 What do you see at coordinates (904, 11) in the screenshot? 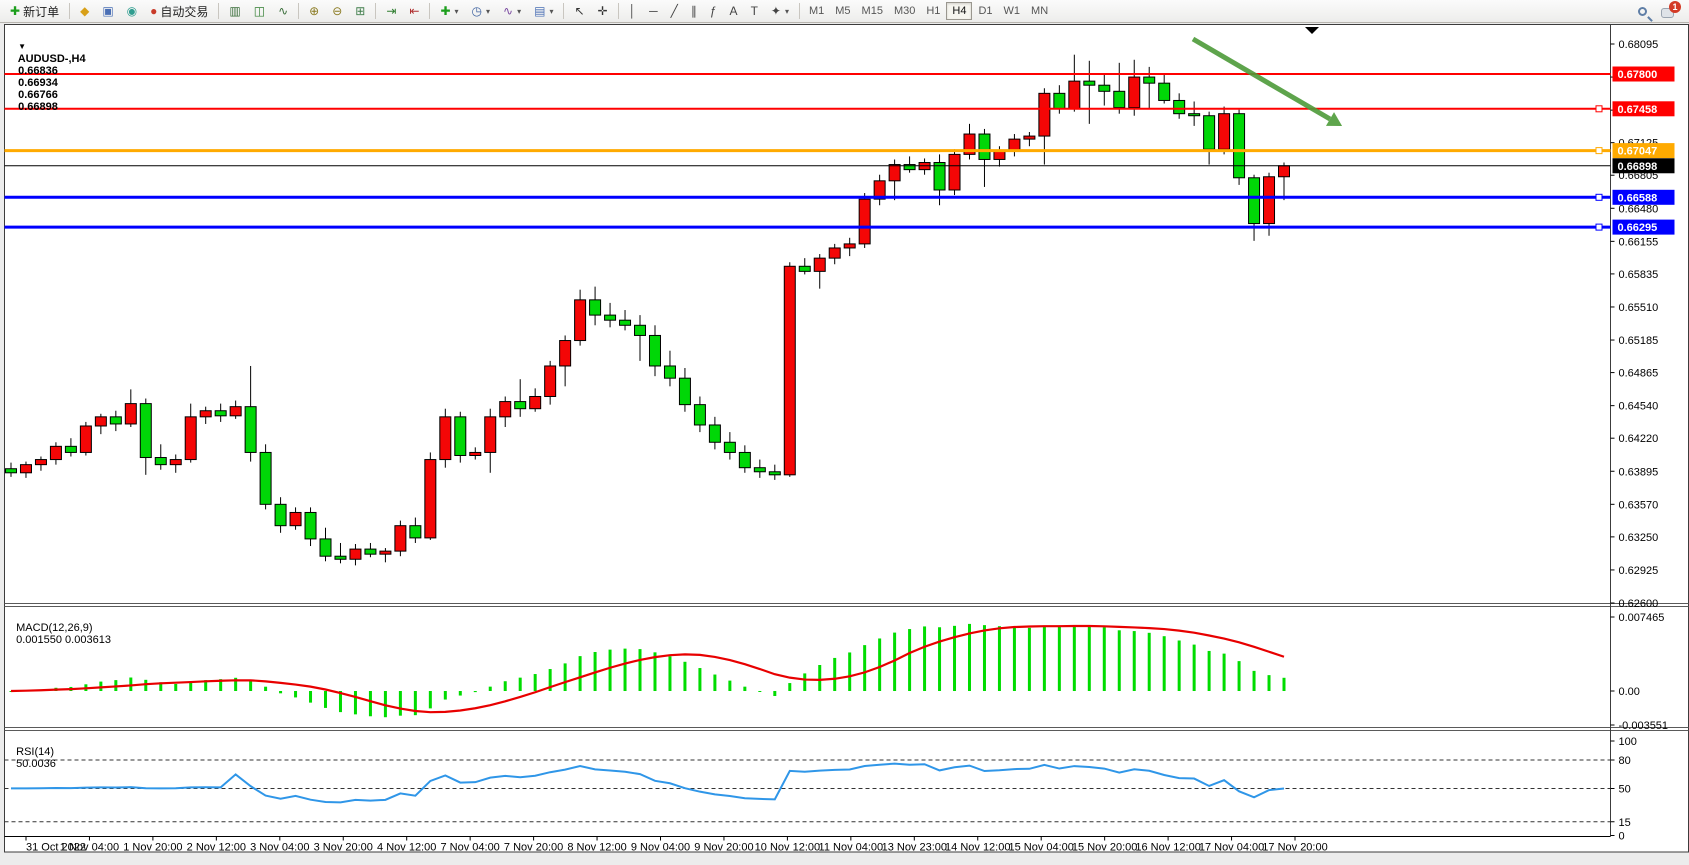
I see `timeframe-button-M30: M30` at bounding box center [904, 11].